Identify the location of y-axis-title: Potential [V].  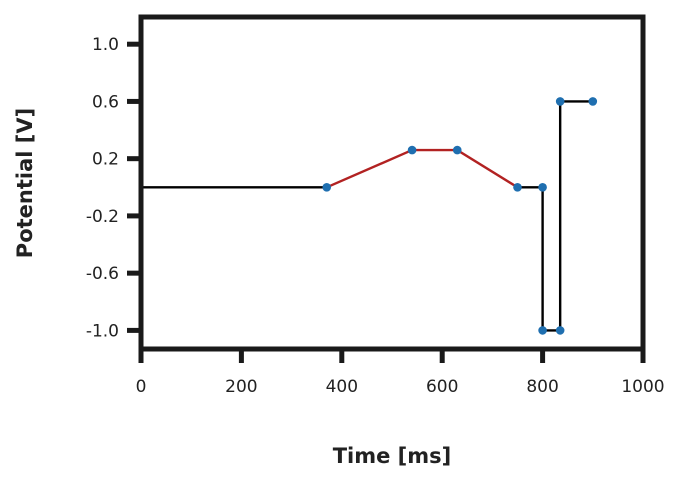
(25, 183).